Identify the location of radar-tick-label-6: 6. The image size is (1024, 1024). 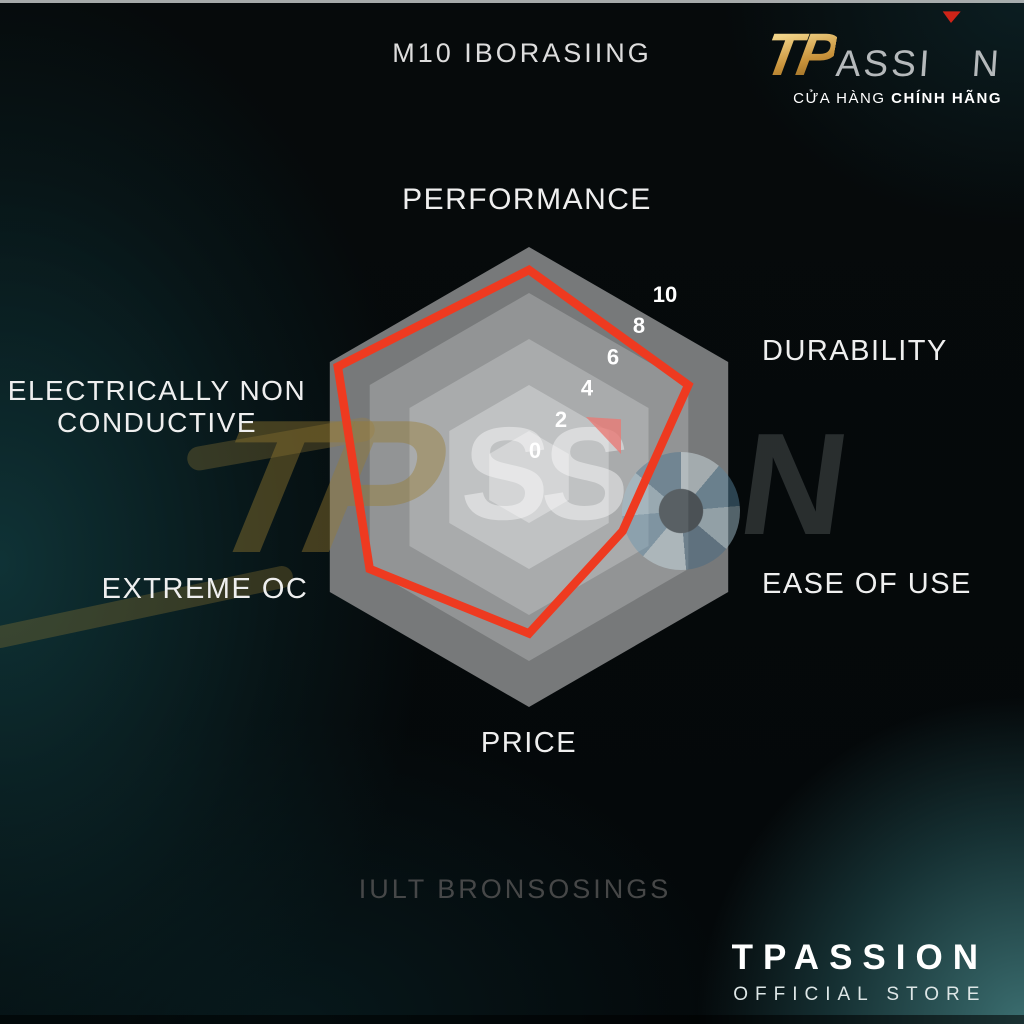
(613, 356).